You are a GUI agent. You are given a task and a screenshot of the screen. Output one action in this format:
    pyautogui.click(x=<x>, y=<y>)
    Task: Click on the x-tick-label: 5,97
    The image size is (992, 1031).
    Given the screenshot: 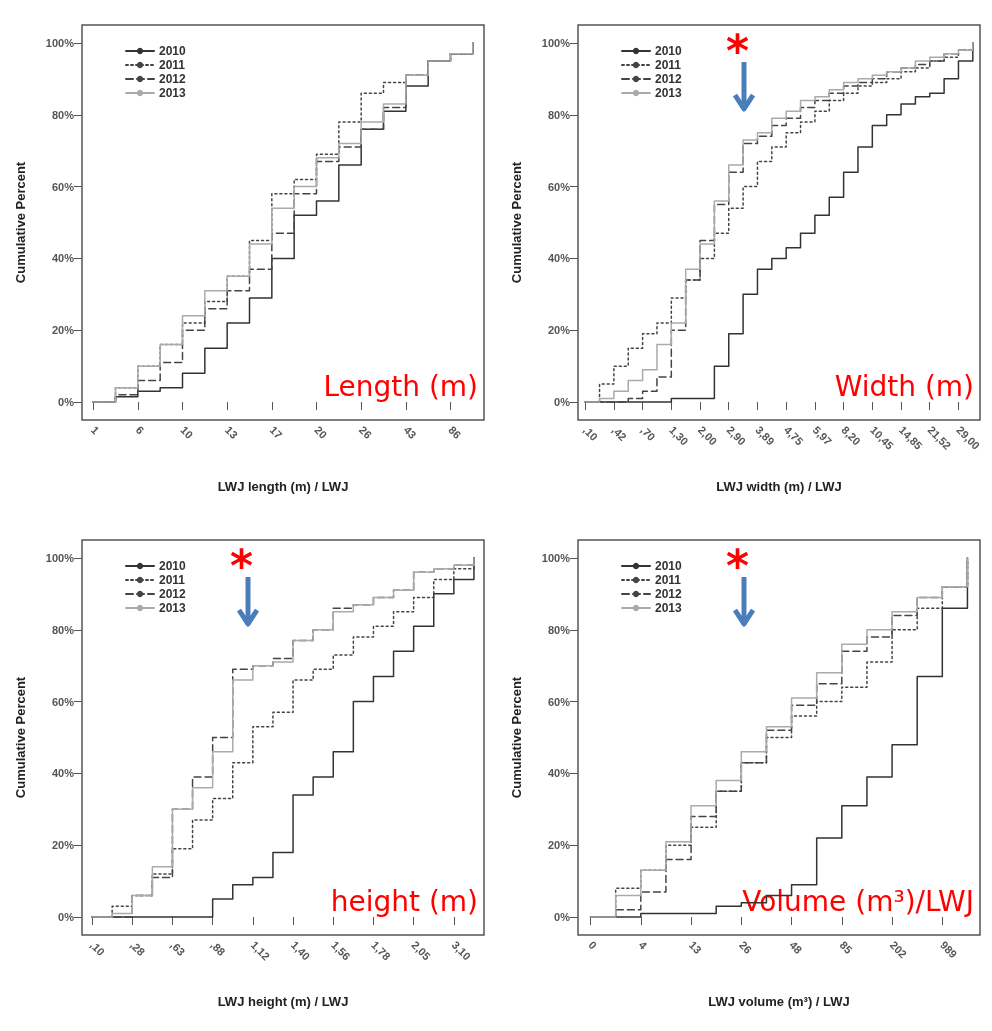 What is the action you would take?
    pyautogui.click(x=822, y=435)
    